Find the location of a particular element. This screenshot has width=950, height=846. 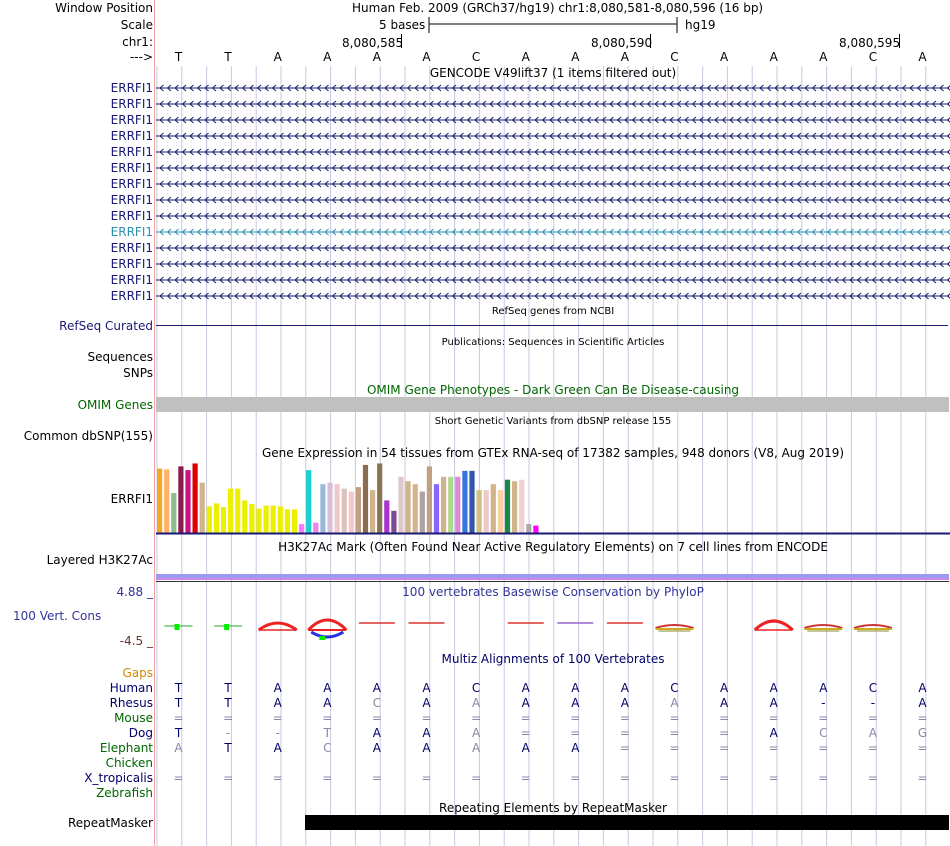

publications-snps-label: SNPs is located at coordinates (138, 373).